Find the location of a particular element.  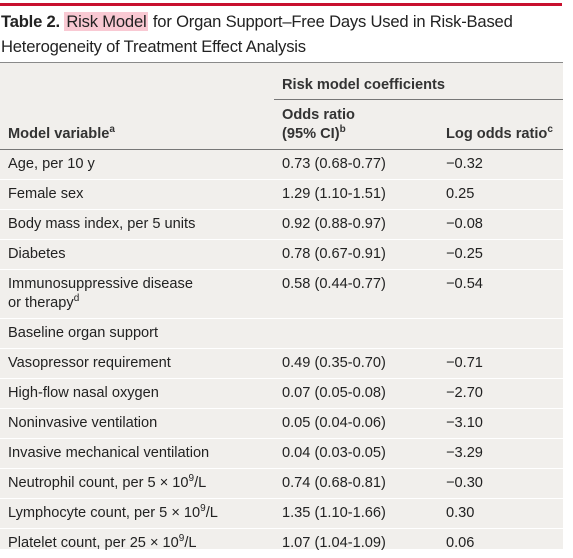

cell-line: Immunosuppressive disease is located at coordinates (100, 284).